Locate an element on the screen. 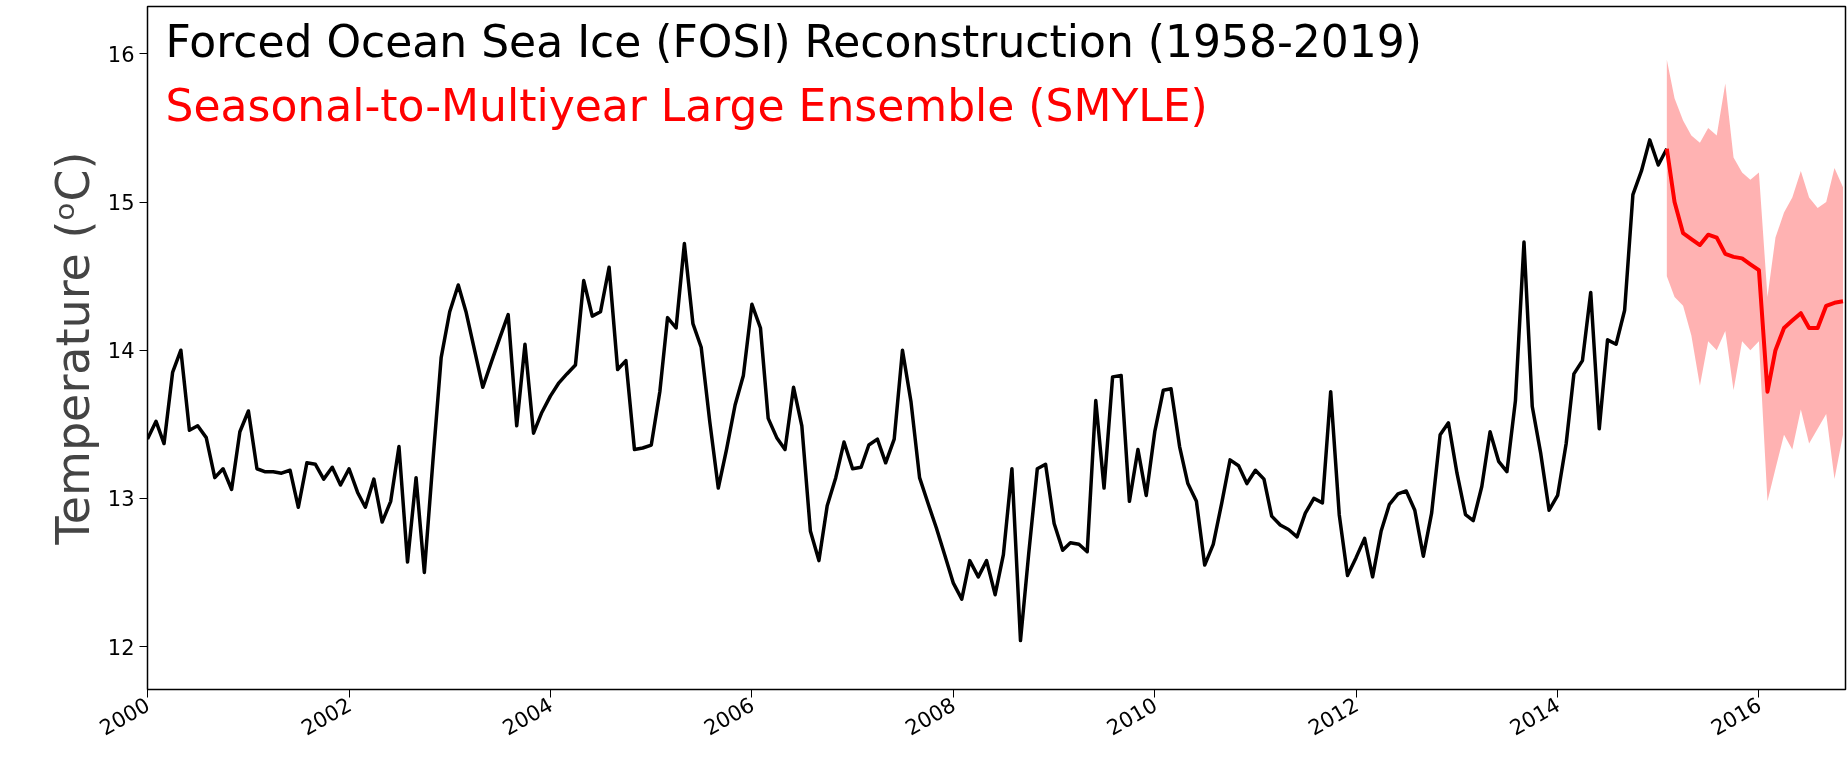 The width and height of the screenshot is (1847, 771). text: Seasonal-to-Multiyear Large Ensemble (SMYLE) is located at coordinates (686, 105).